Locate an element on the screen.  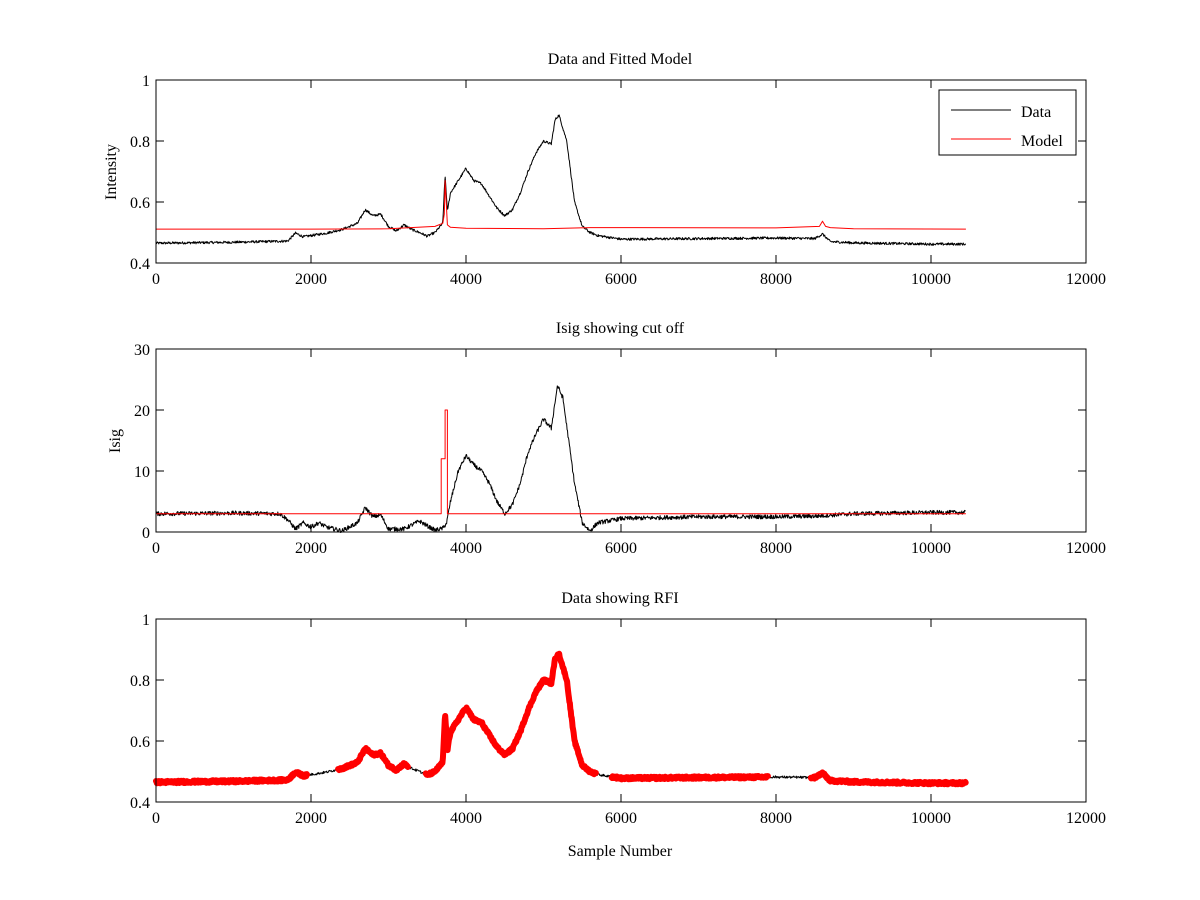
legend-label-model: Model is located at coordinates (1042, 141).